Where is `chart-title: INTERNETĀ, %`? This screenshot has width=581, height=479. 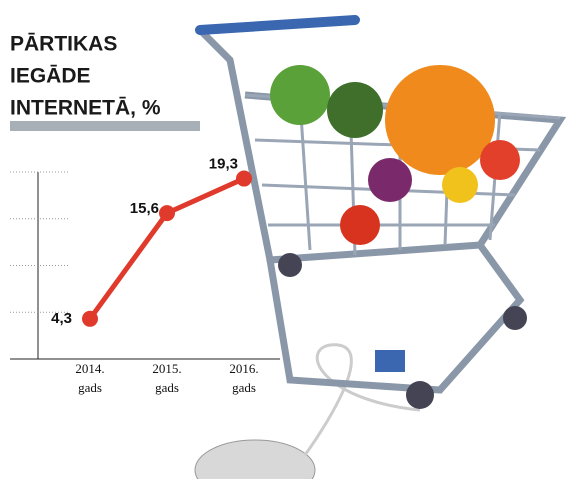
chart-title: INTERNETĀ, % is located at coordinates (85, 108).